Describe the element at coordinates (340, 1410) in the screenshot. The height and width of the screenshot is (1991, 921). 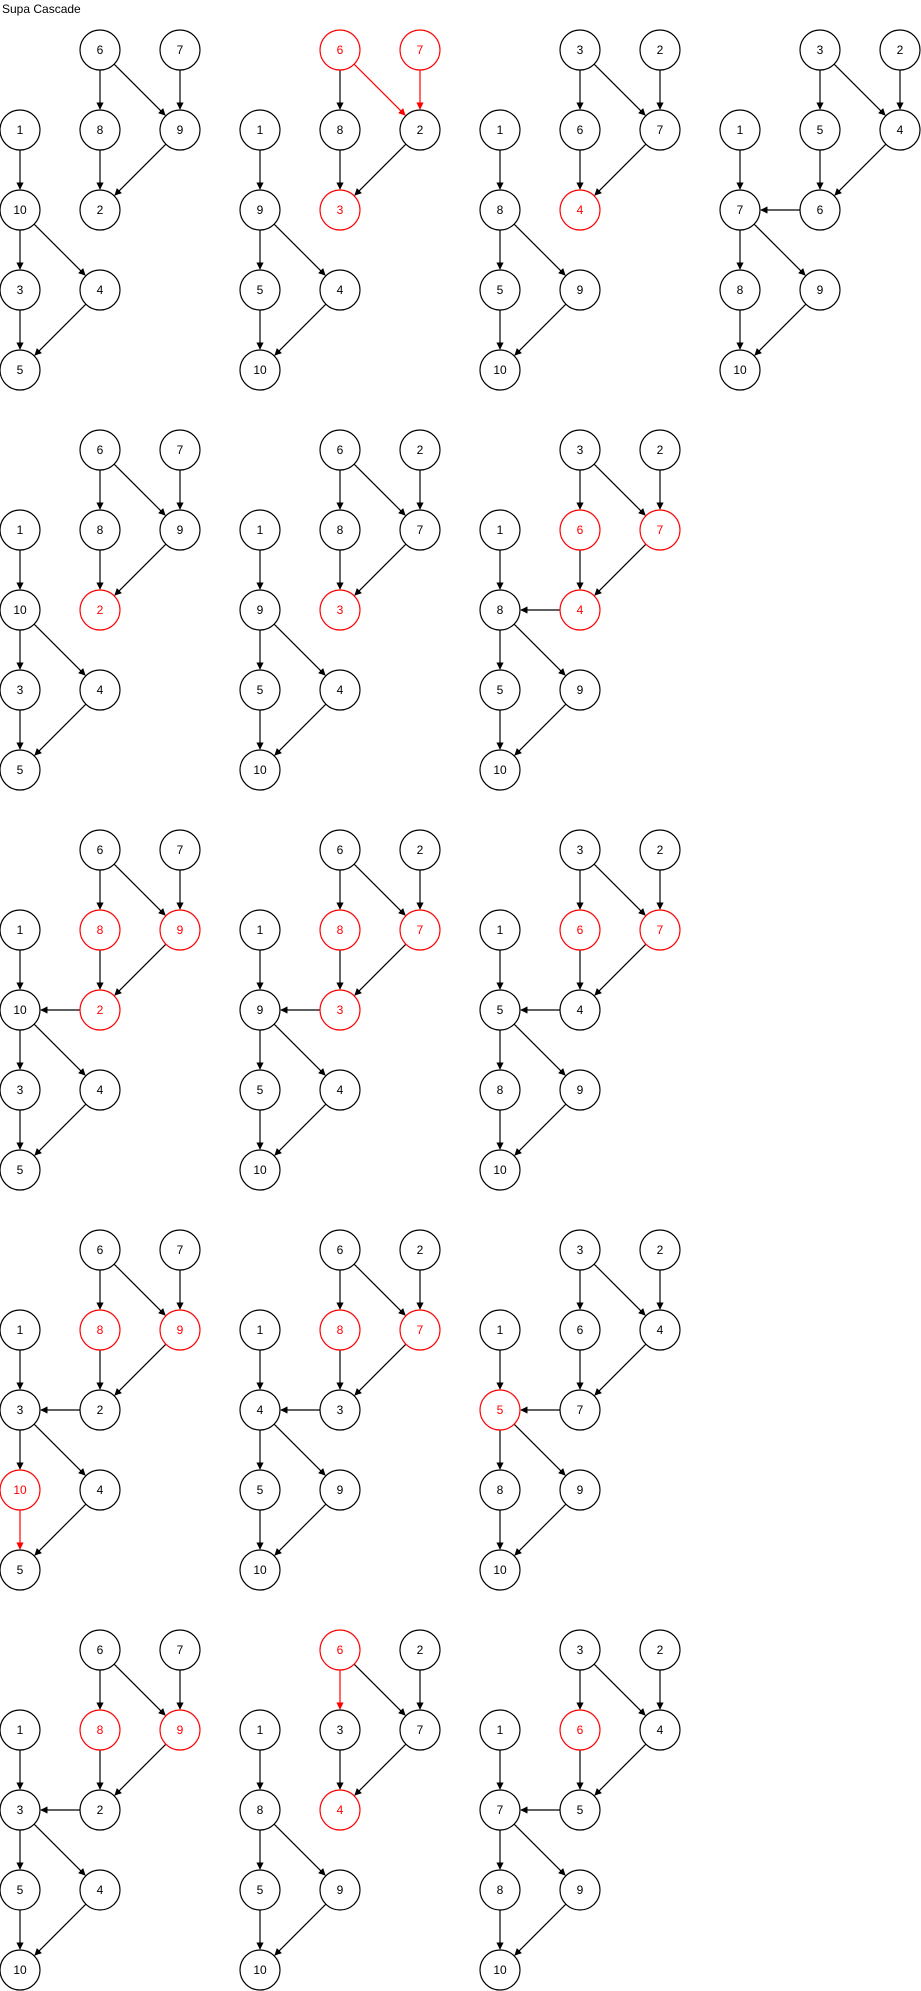
I see `cascade-graph-12: 6 2 1 8 7 4 3 5 9 10` at that location.